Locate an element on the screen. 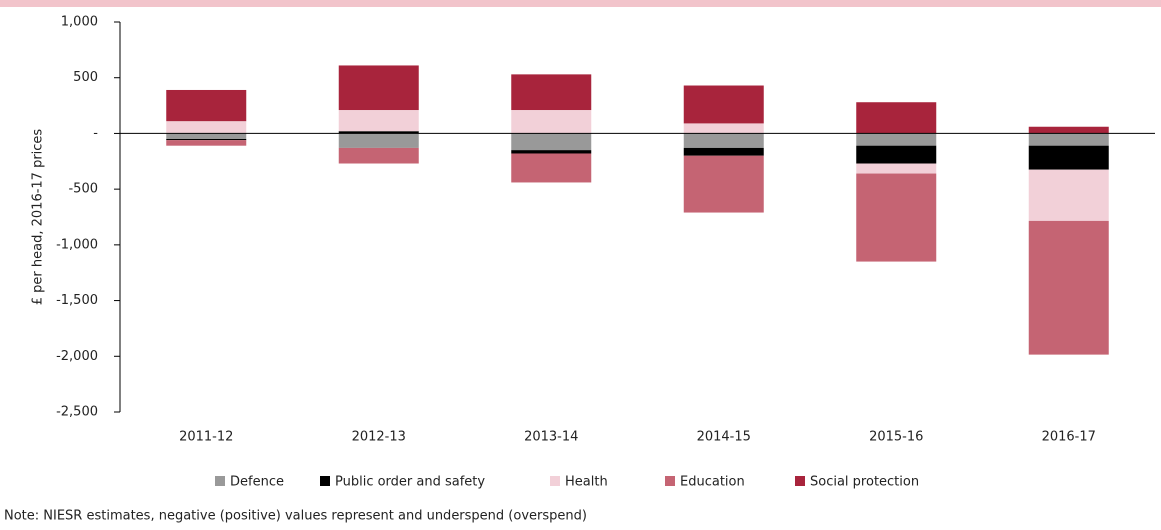  y-tick-label: -1,500 is located at coordinates (77, 300).